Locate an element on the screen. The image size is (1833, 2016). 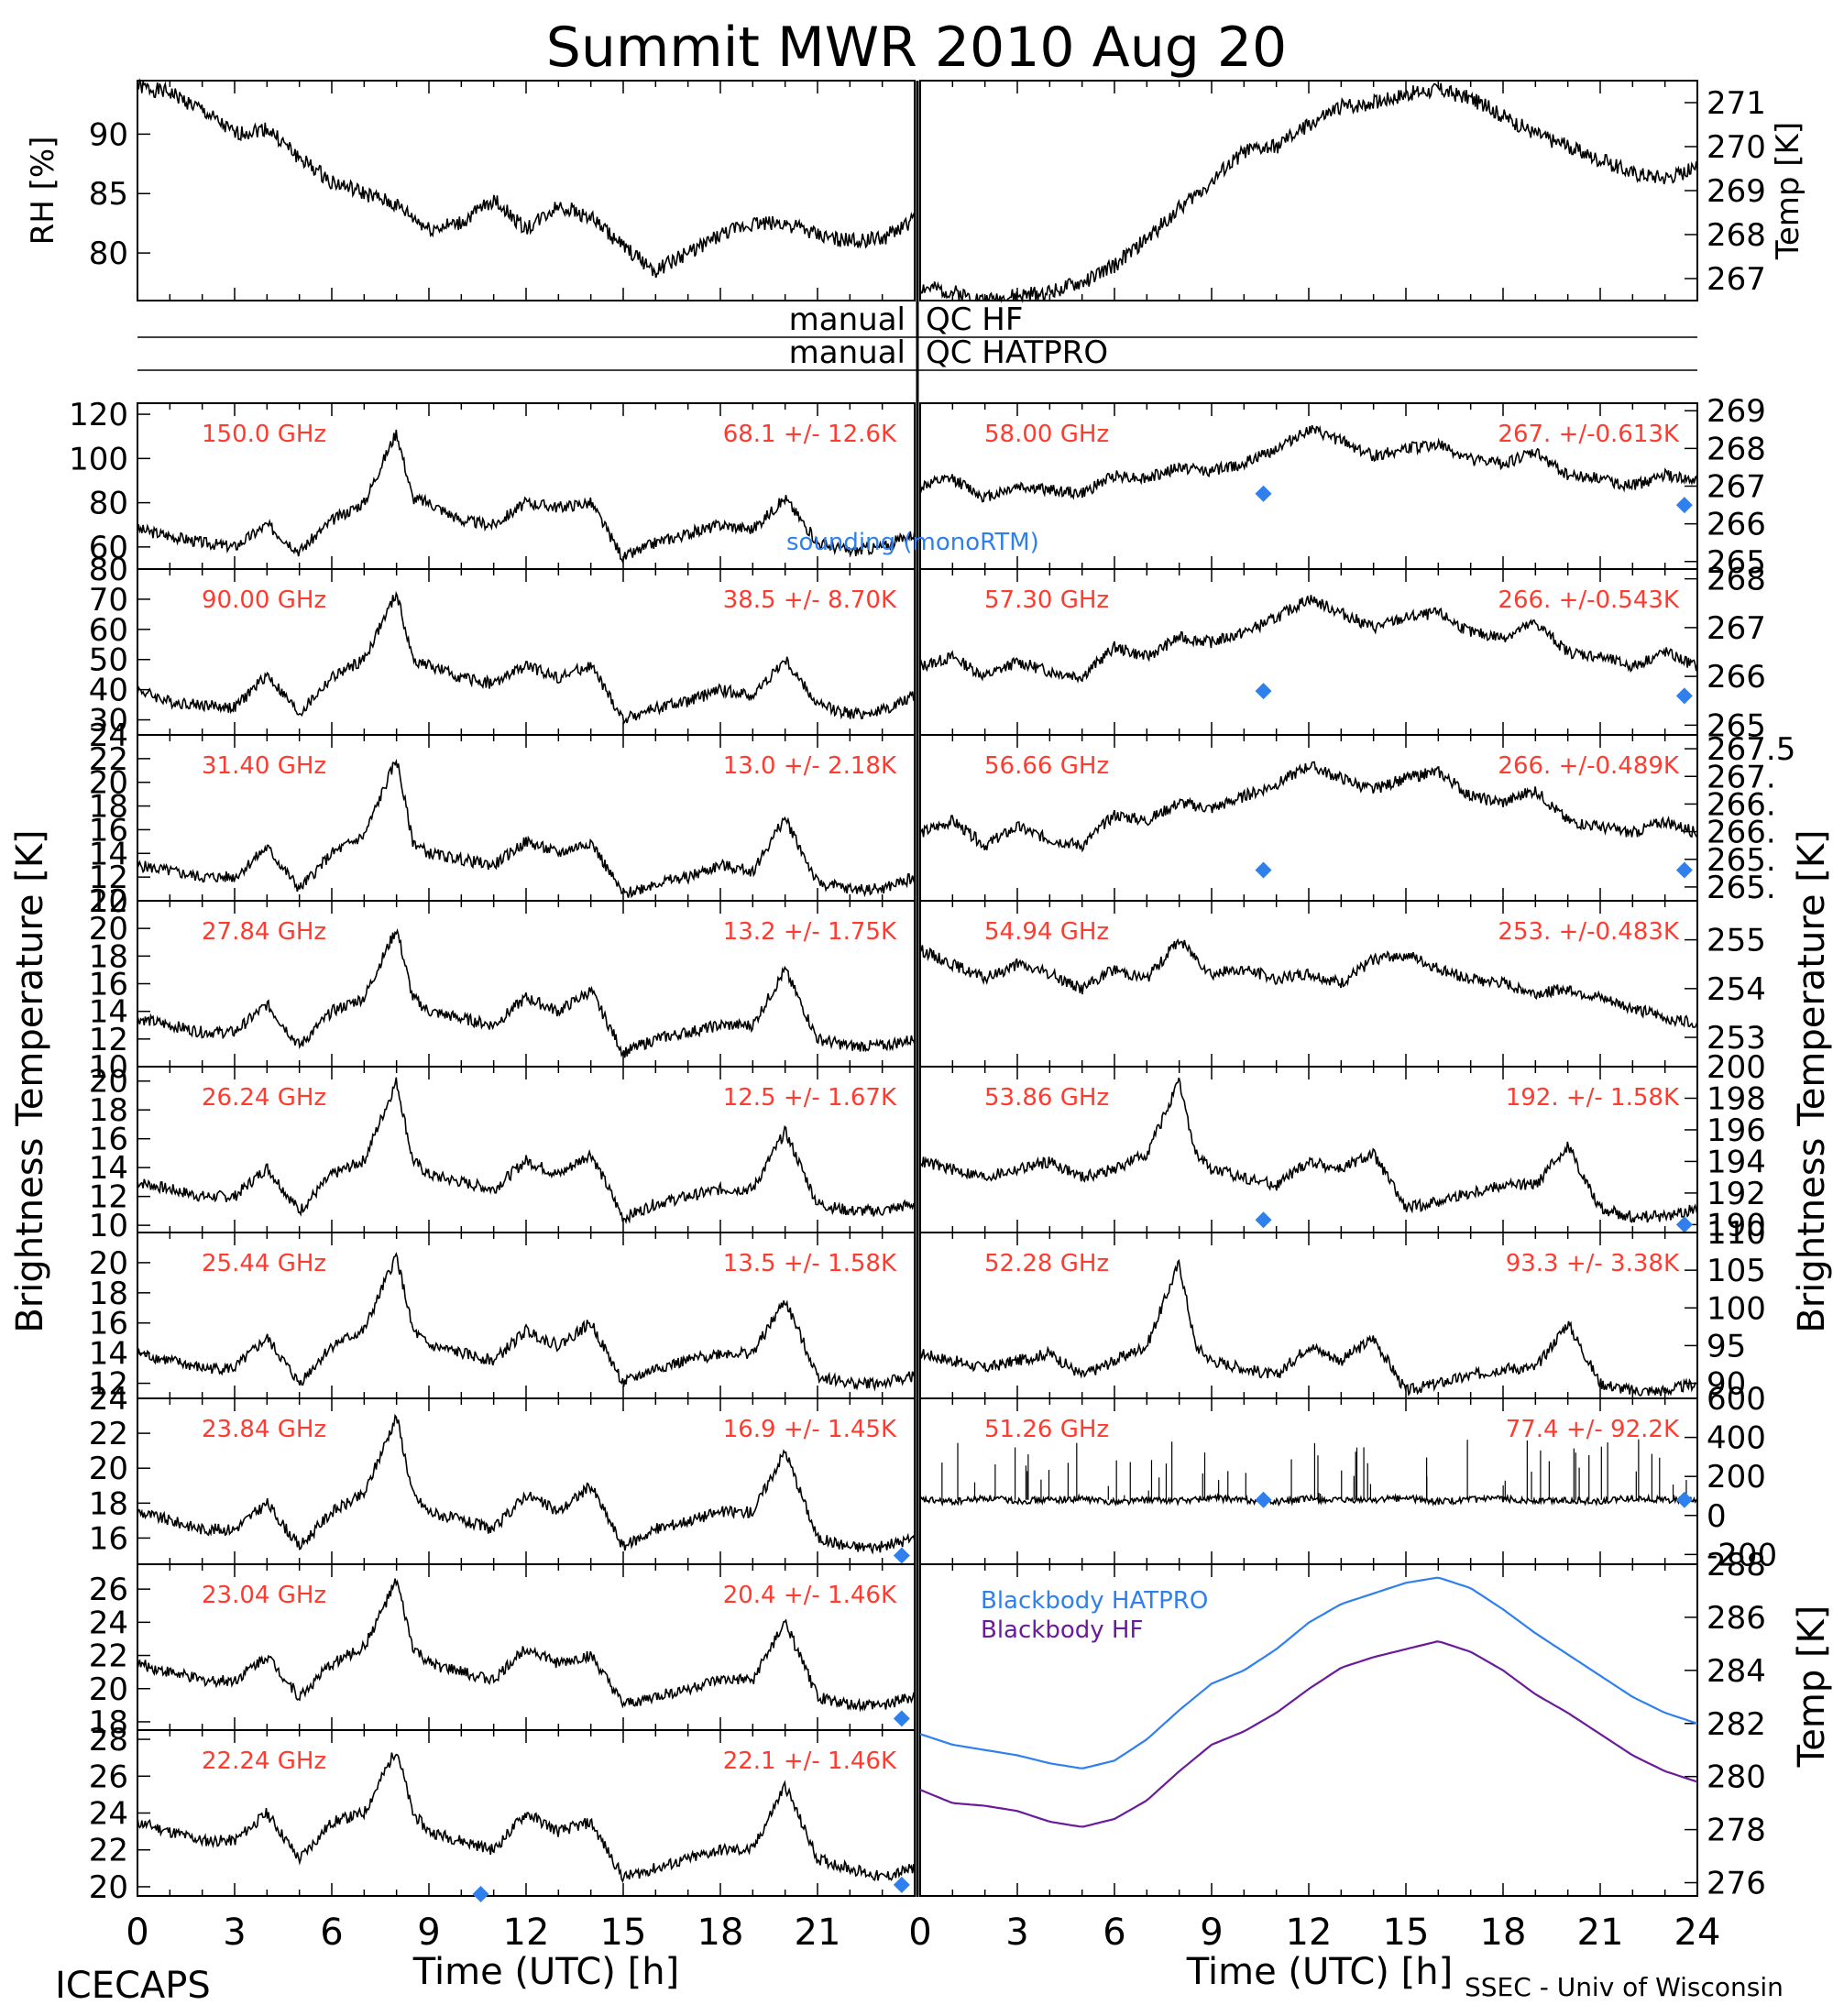
y-tick-label: 105 is located at coordinates (1736, 1271).